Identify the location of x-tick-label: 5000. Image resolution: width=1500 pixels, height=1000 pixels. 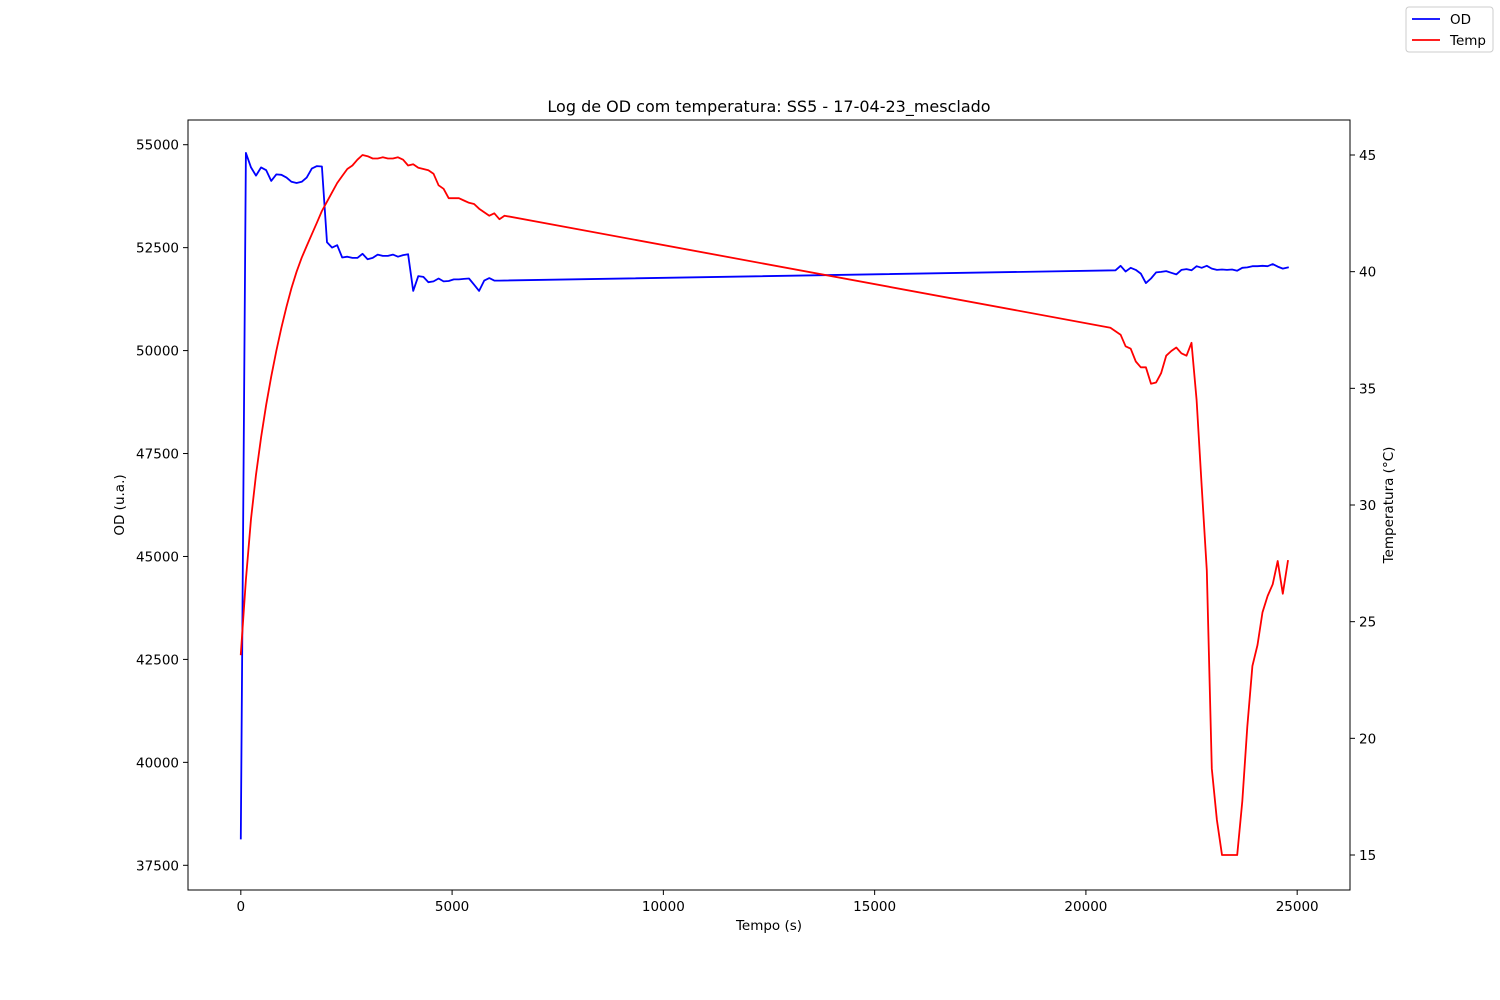
(452, 907).